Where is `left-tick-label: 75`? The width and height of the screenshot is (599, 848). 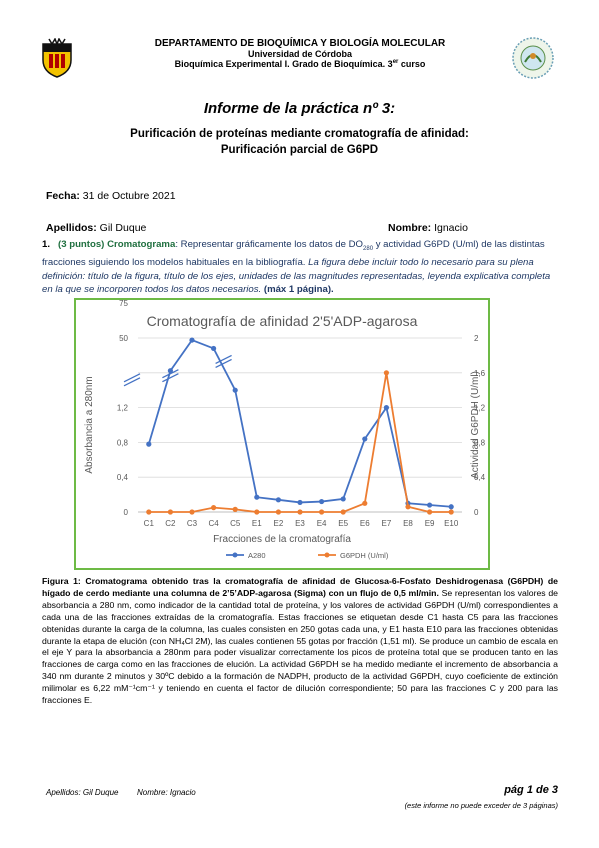
left-tick-label: 75 is located at coordinates (123, 304).